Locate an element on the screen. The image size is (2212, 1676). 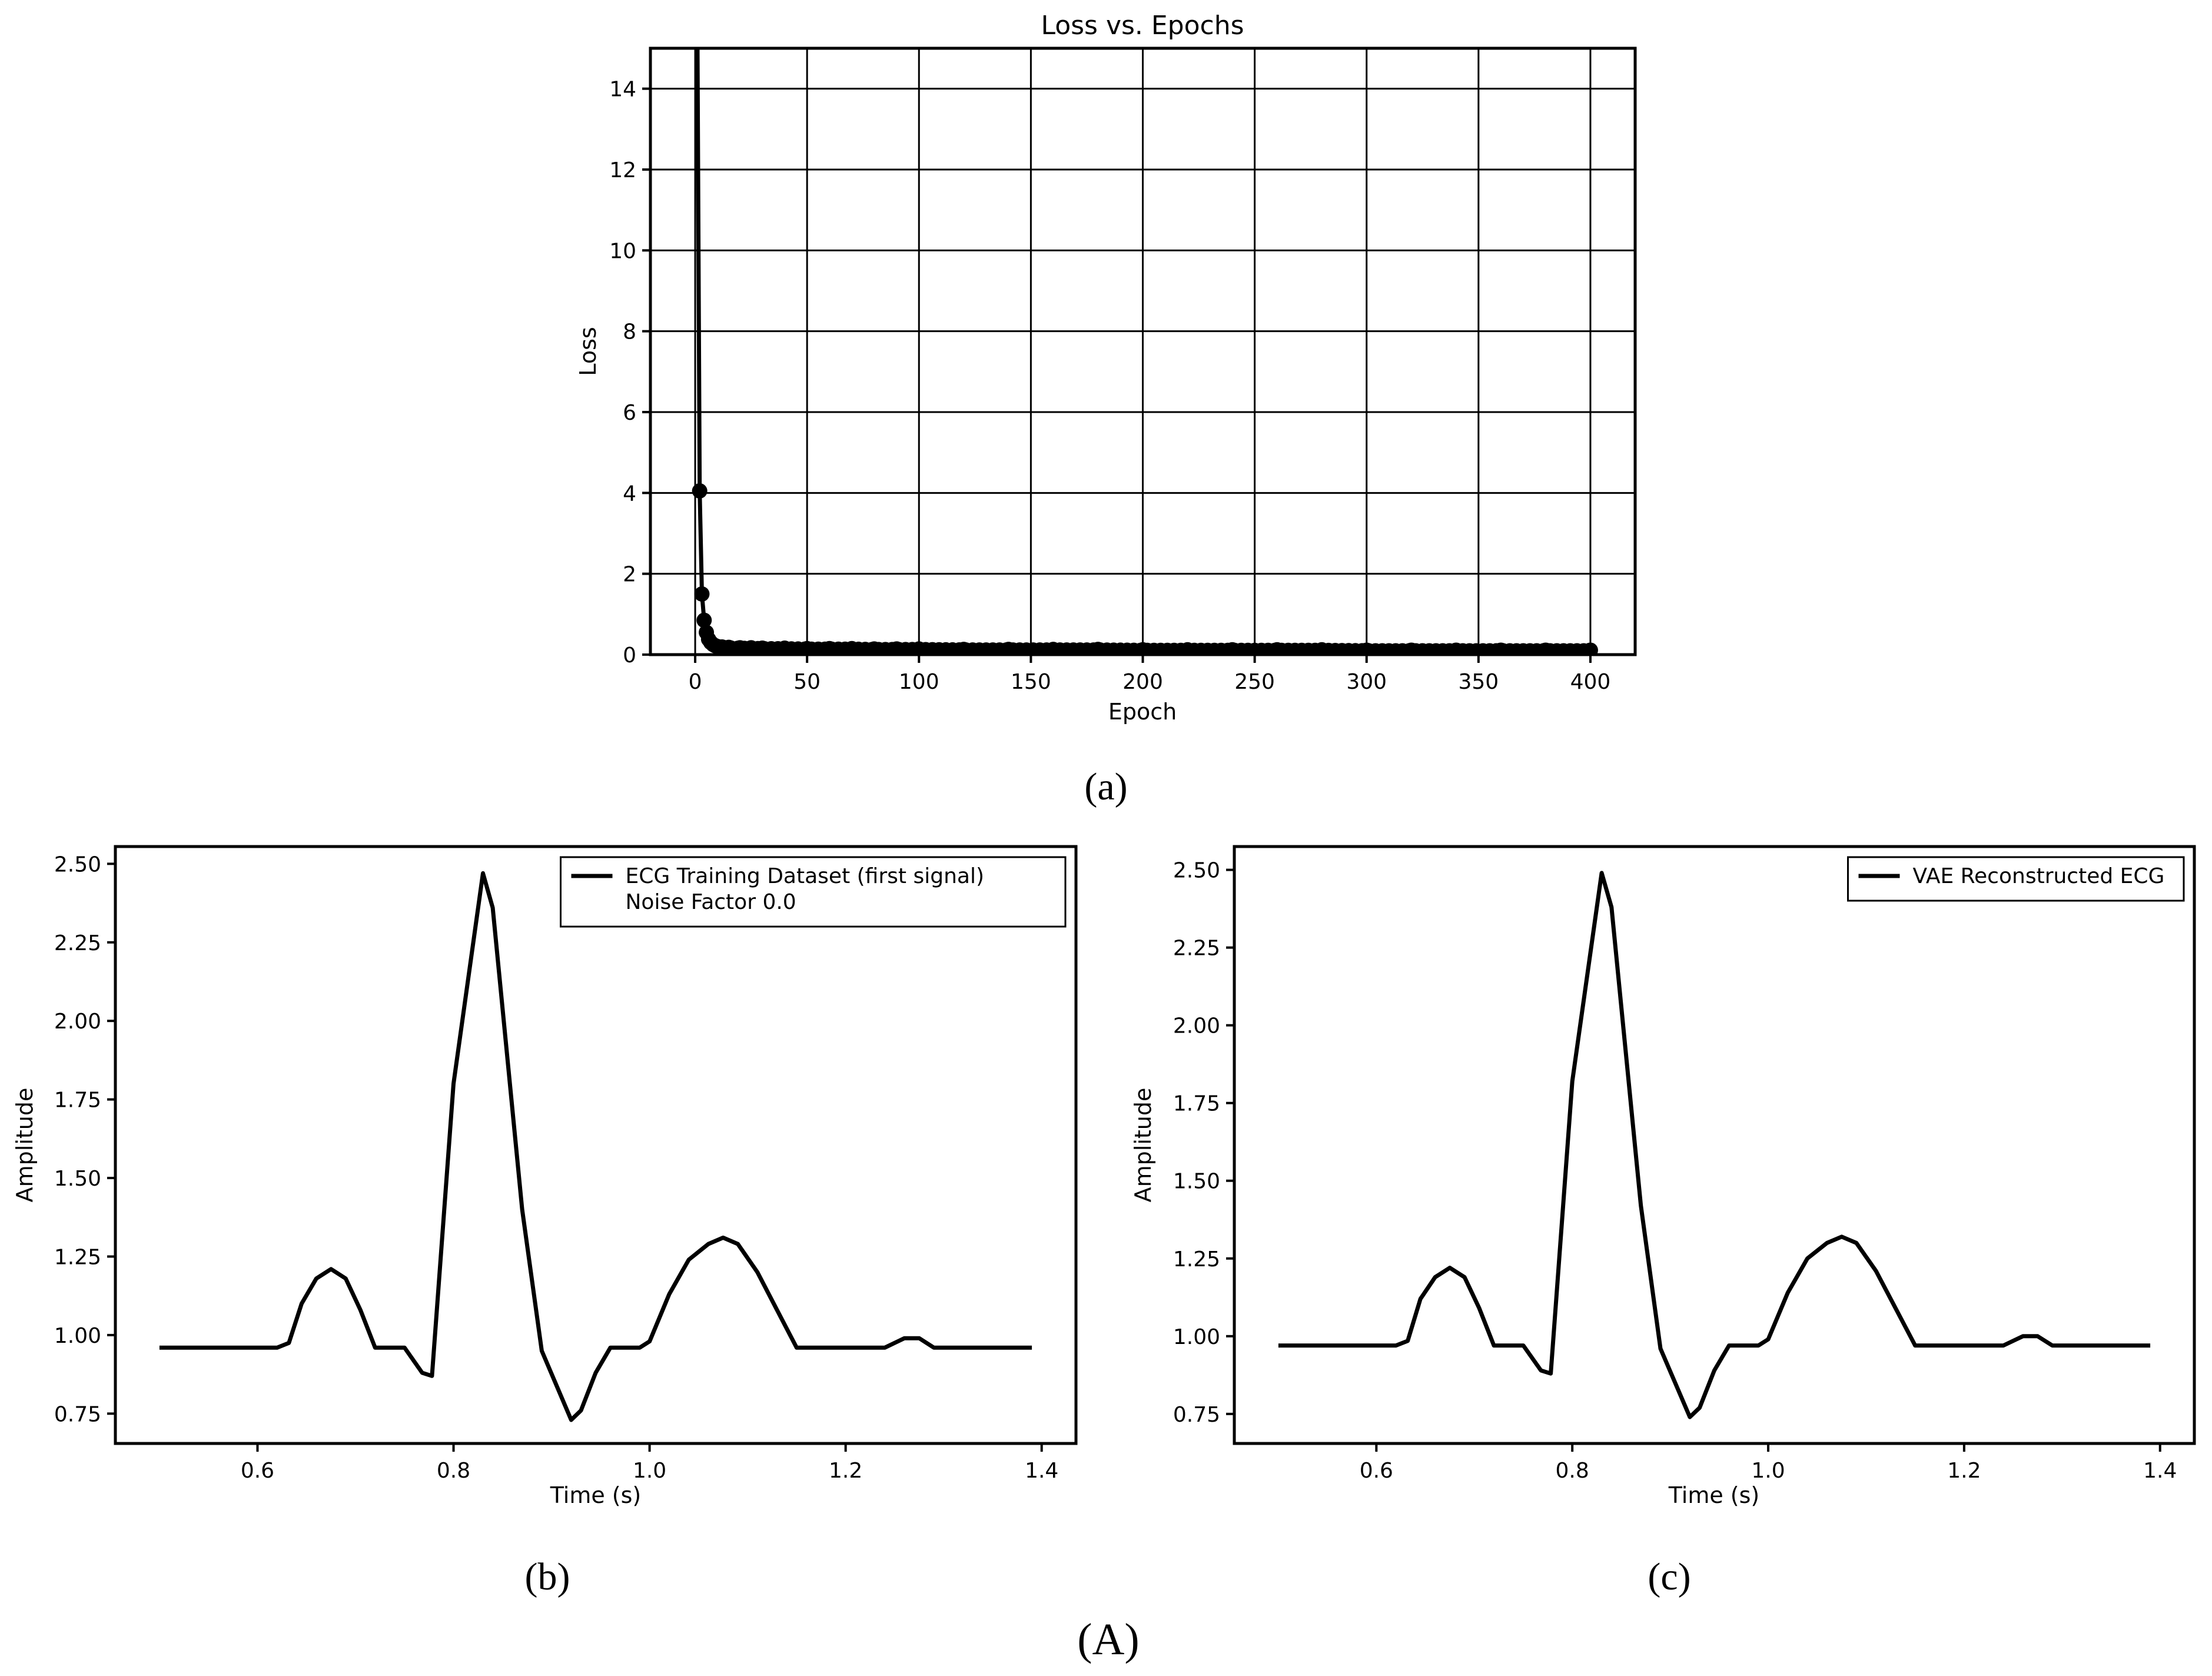
ecg-training-chart-plot is located at coordinates (595, 1146).